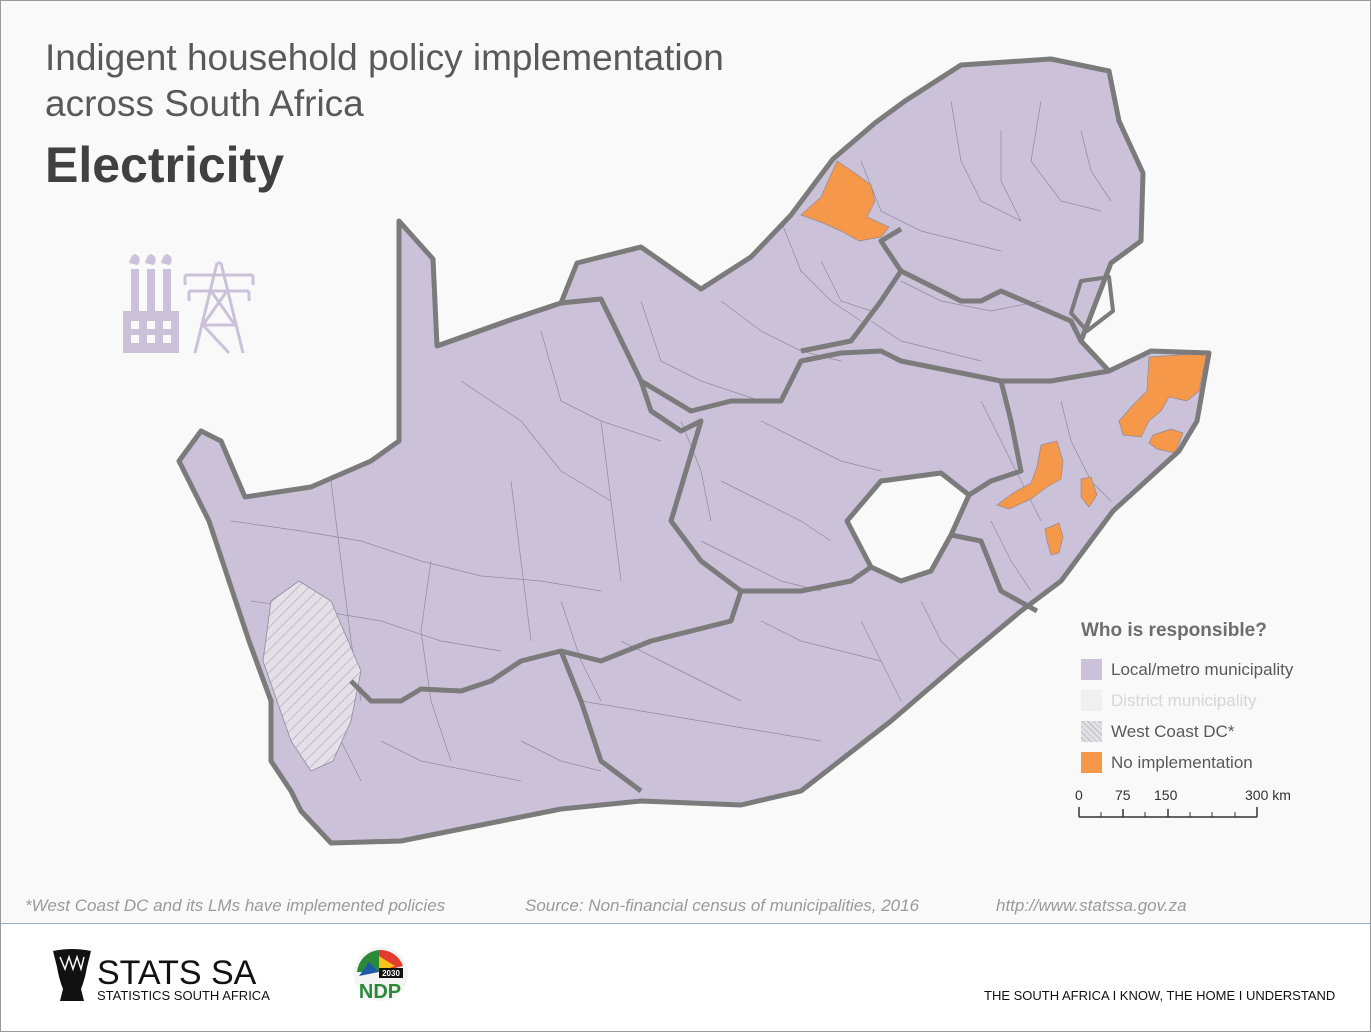 The height and width of the screenshot is (1032, 1371). What do you see at coordinates (391, 973) in the screenshot?
I see `ndp-year: 2030` at bounding box center [391, 973].